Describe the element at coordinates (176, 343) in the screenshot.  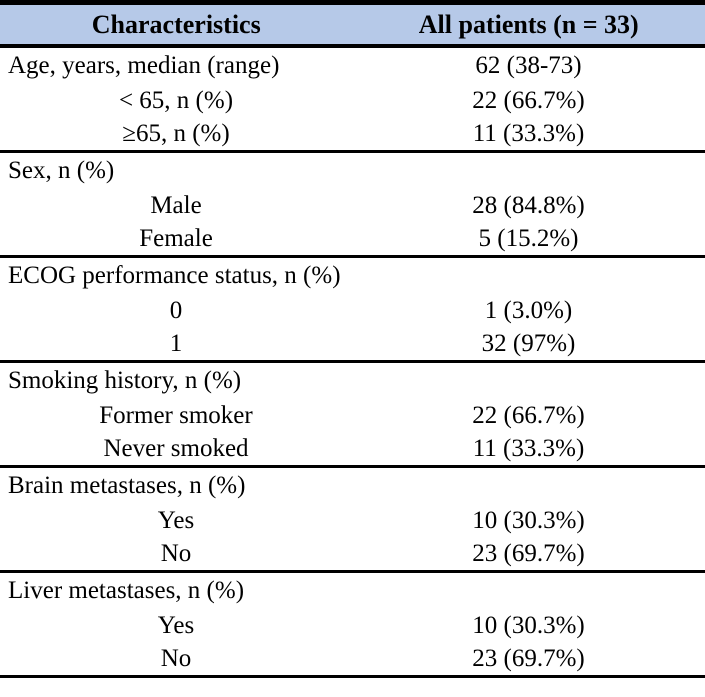
I see `row-label: 1` at that location.